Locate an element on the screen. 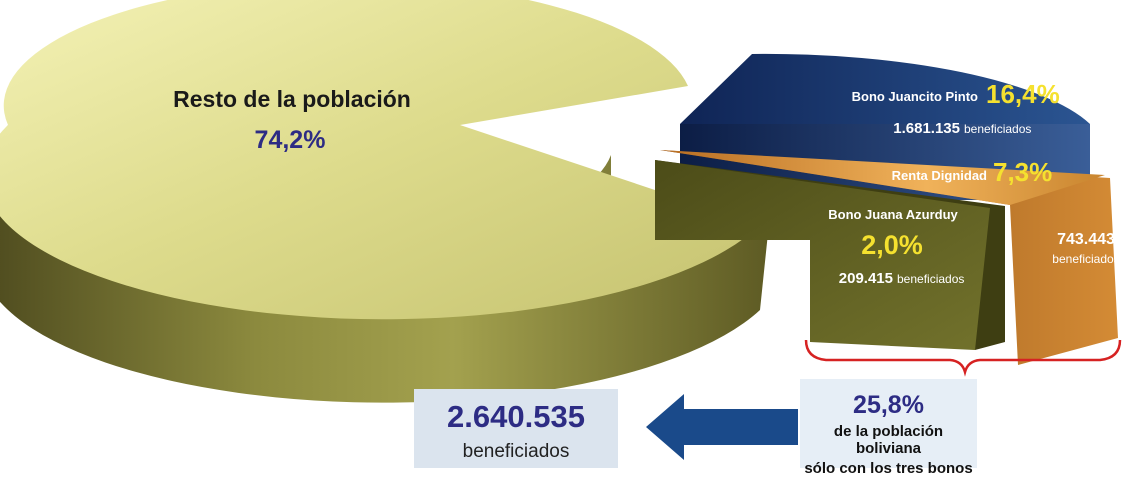 This screenshot has width=1124, height=477. summary-line-1: de la población boliviana is located at coordinates (888, 440).